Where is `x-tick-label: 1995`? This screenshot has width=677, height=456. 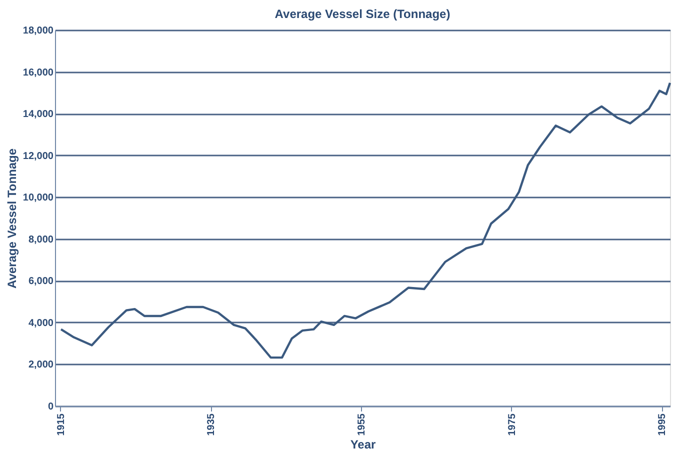 x-tick-label: 1995 is located at coordinates (662, 424).